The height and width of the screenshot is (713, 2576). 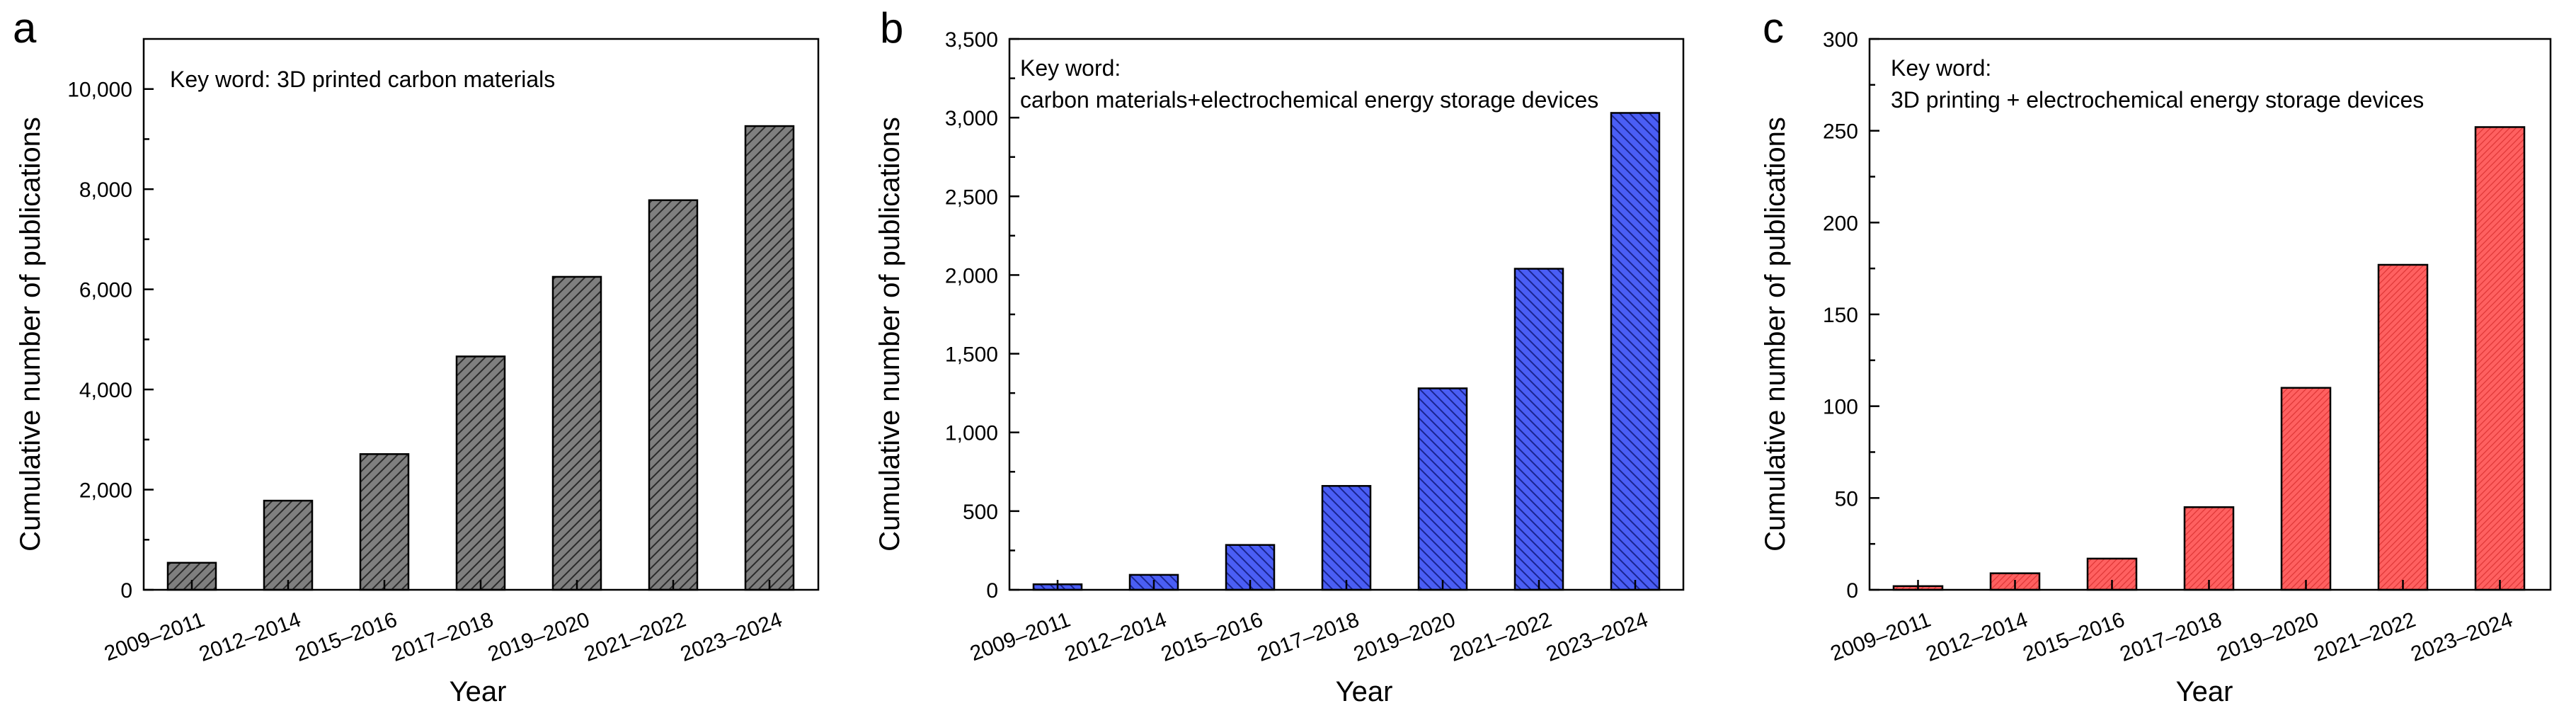 What do you see at coordinates (1212, 637) in the screenshot?
I see `panel-b-x-tick-label: 2015–2016` at bounding box center [1212, 637].